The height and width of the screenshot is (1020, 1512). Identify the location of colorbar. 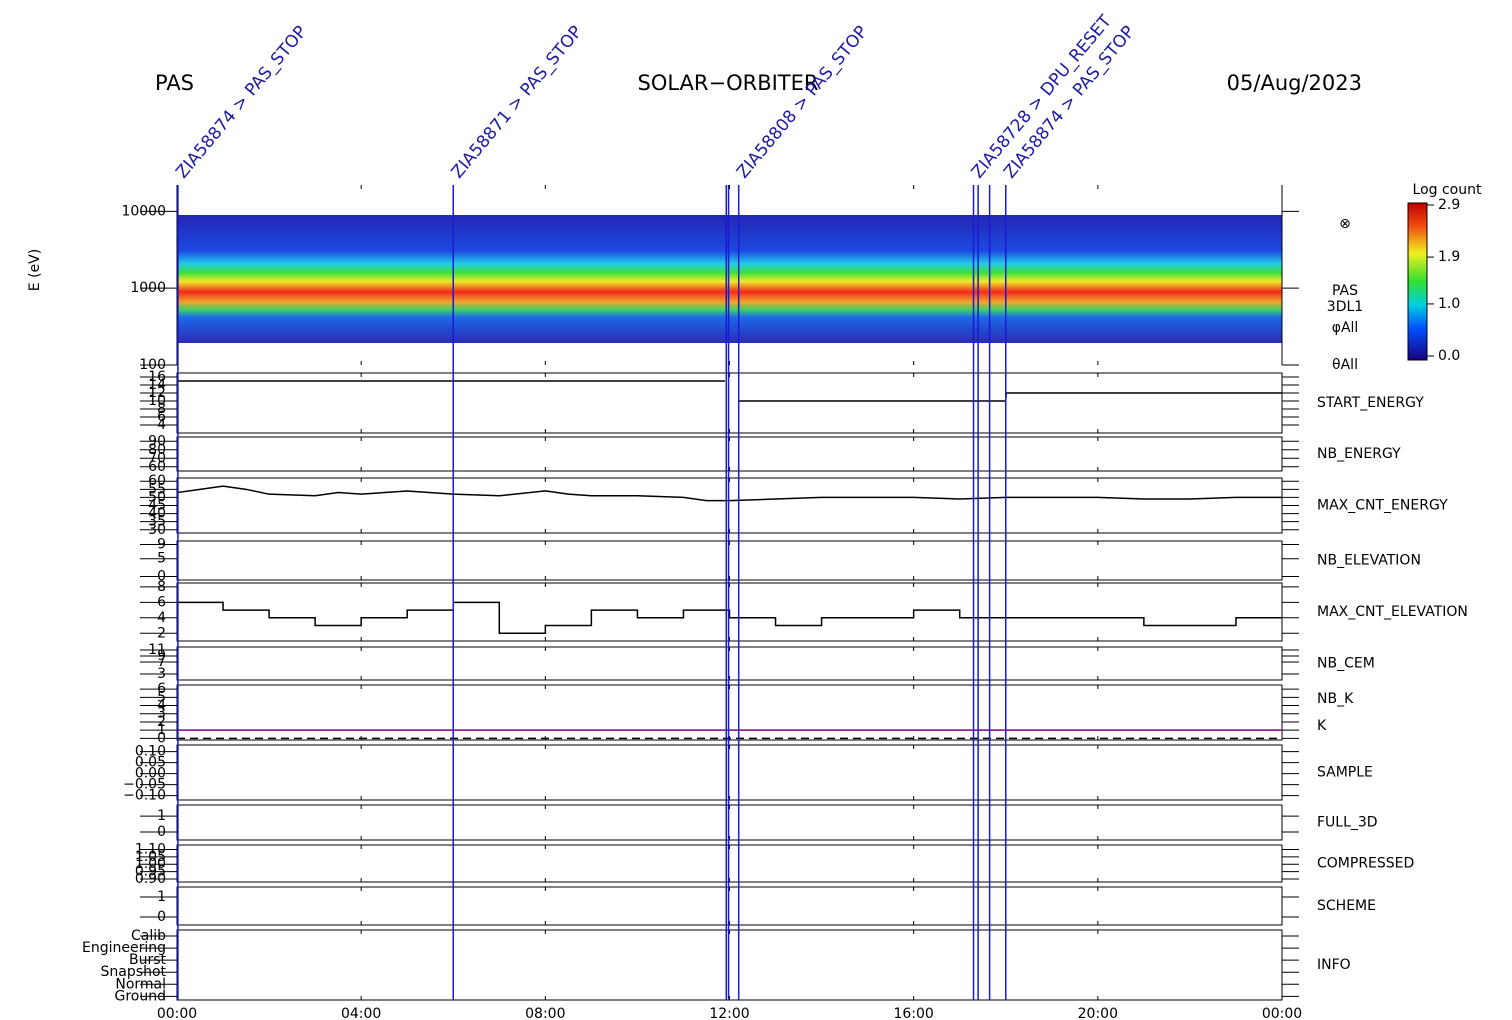
(1417, 281).